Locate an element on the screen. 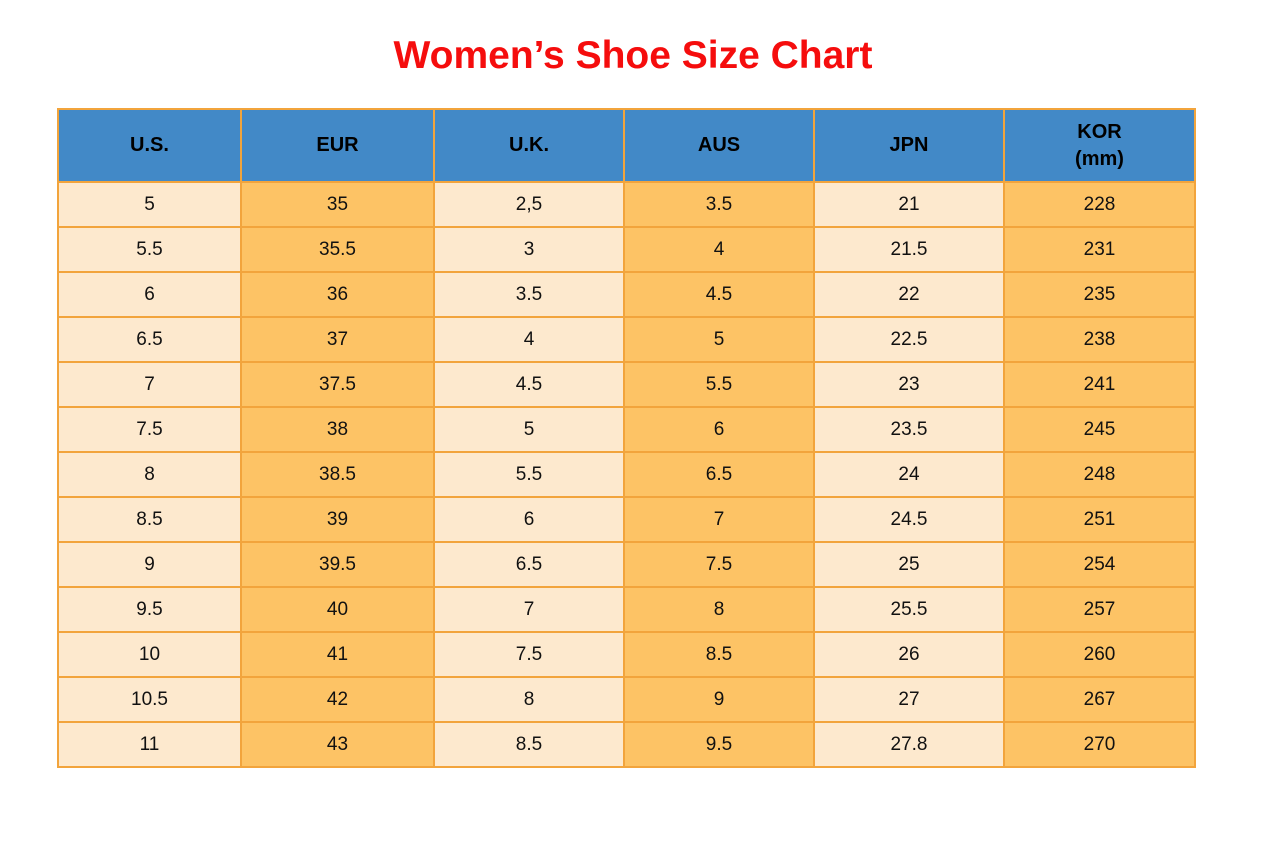 The image size is (1266, 841). table-cell: 11 is located at coordinates (149, 744).